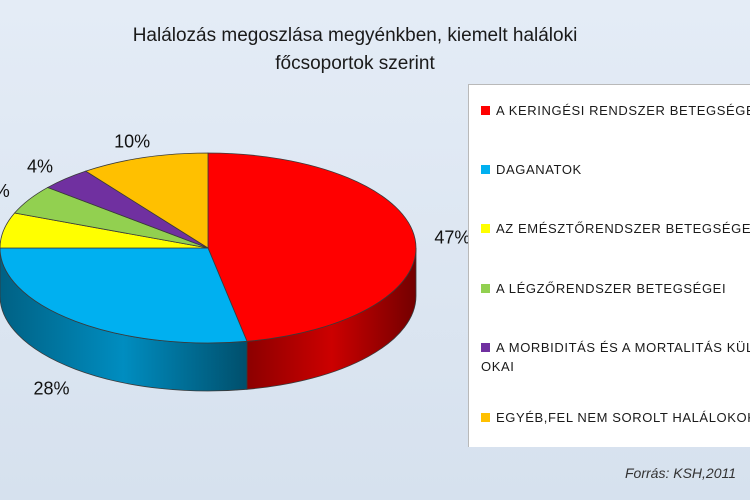 Image resolution: width=750 pixels, height=500 pixels. I want to click on legend-label-emesztorendszer: AZ EMÉSZTŐRENDSZER BETEGSÉGEI, so click(623, 228).